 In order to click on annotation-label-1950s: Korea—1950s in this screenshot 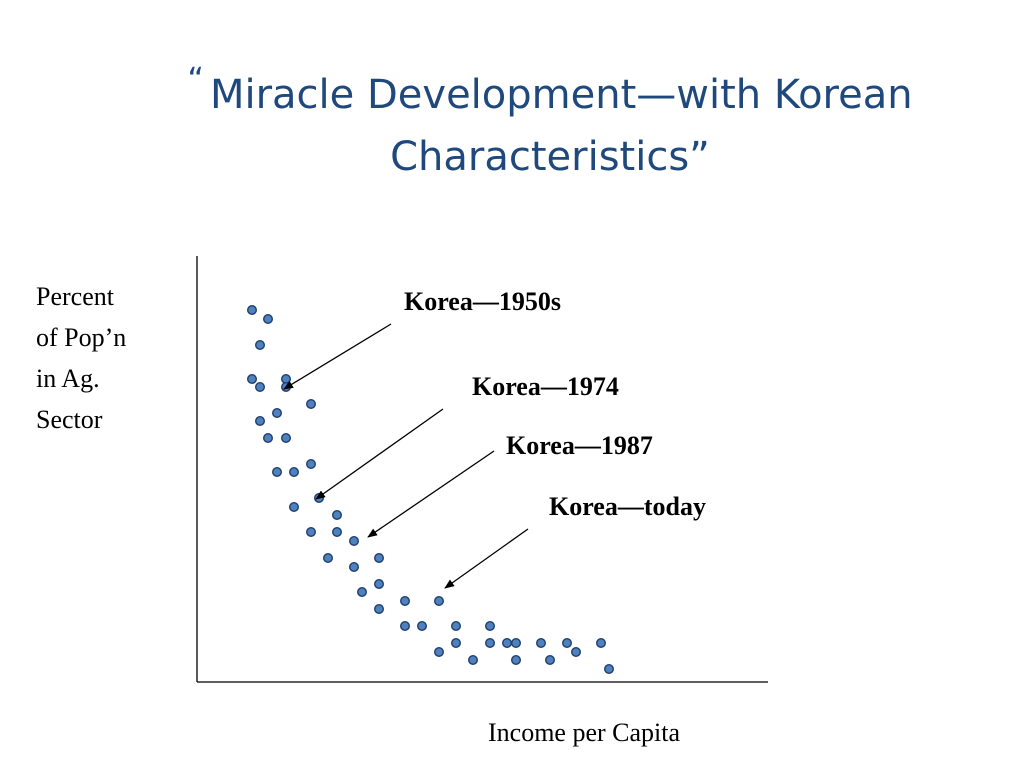, I will do `click(482, 301)`.